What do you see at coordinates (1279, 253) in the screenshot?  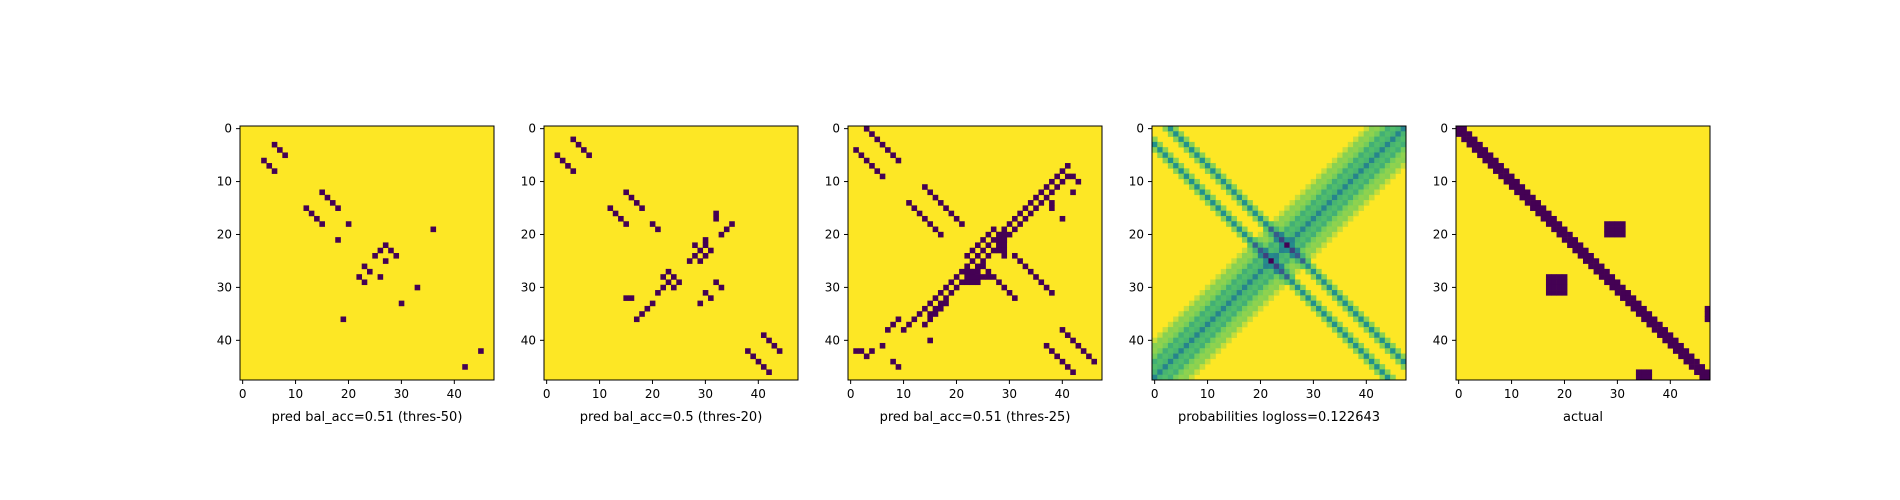 I see `axes-frame` at bounding box center [1279, 253].